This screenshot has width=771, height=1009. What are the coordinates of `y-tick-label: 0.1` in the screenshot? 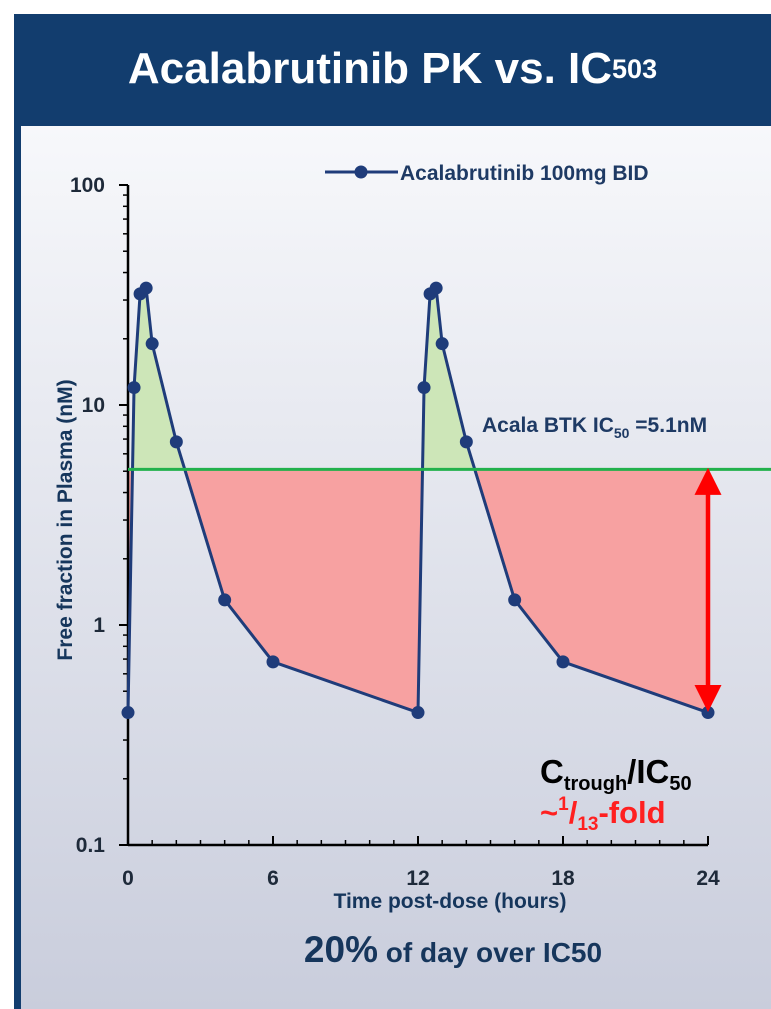 It's located at (91, 845).